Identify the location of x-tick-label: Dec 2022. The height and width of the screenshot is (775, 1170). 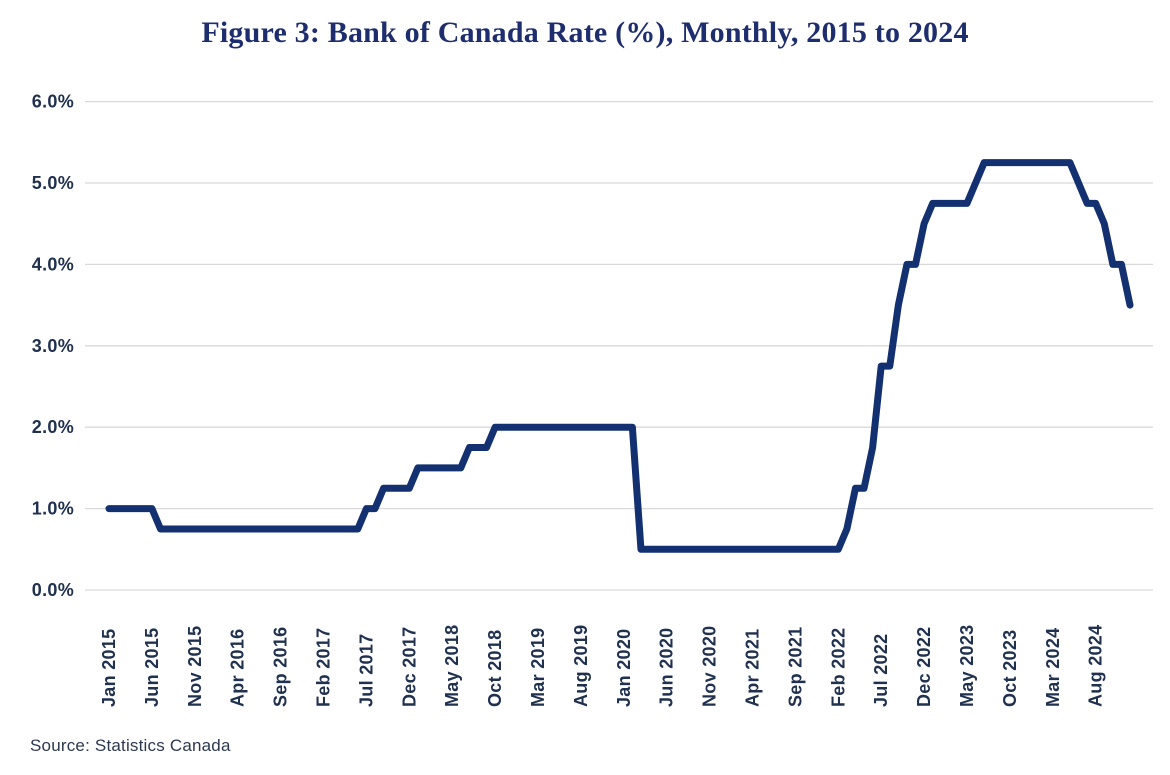
(924, 667).